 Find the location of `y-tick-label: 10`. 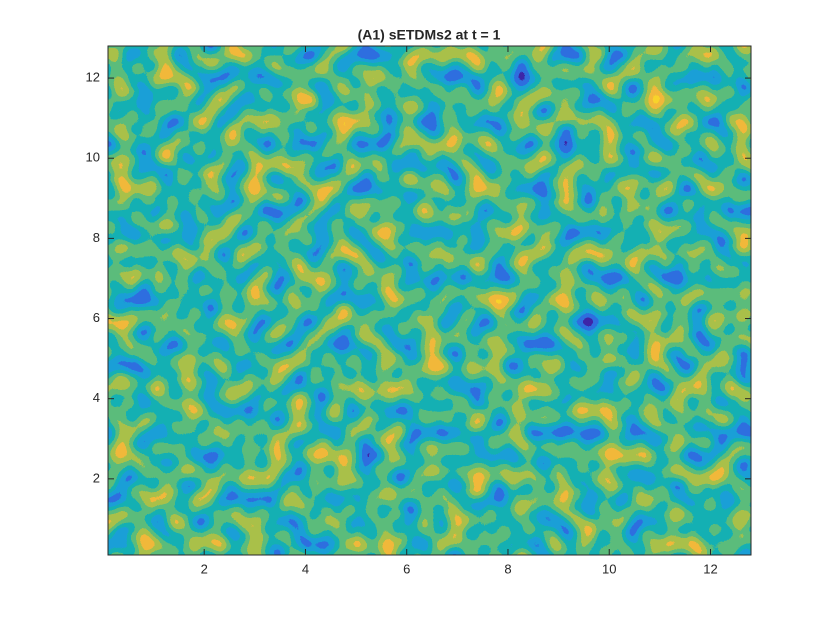

y-tick-label: 10 is located at coordinates (93, 157).